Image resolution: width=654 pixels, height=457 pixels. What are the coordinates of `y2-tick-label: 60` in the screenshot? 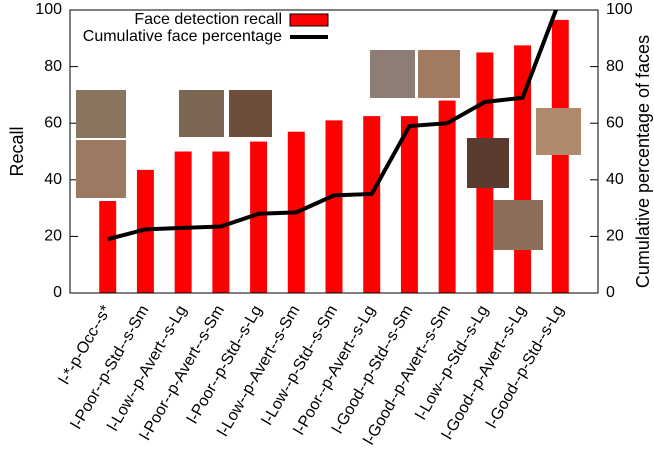 It's located at (615, 122).